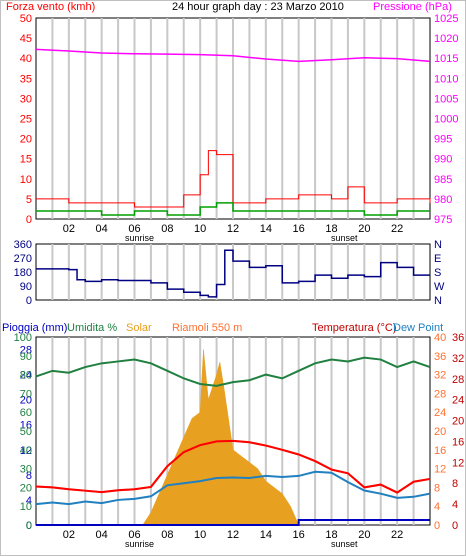 This screenshot has height=556, width=466. I want to click on dewpoint-y-tick: 8, so click(455, 484).